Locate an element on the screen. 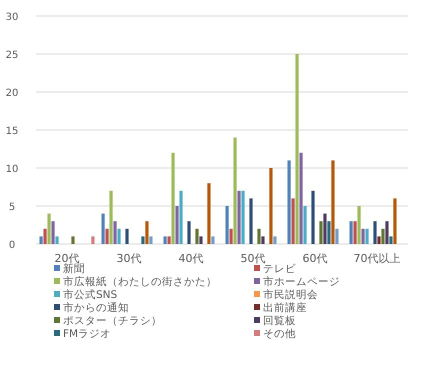 The image size is (430, 369). legend-label: ポスター（チラシ） is located at coordinates (112, 321).